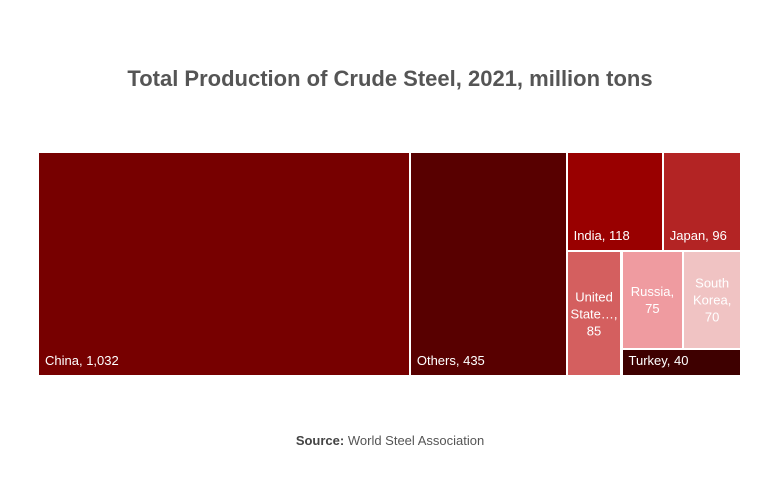  What do you see at coordinates (489, 360) in the screenshot?
I see `cell-label: Others435` at bounding box center [489, 360].